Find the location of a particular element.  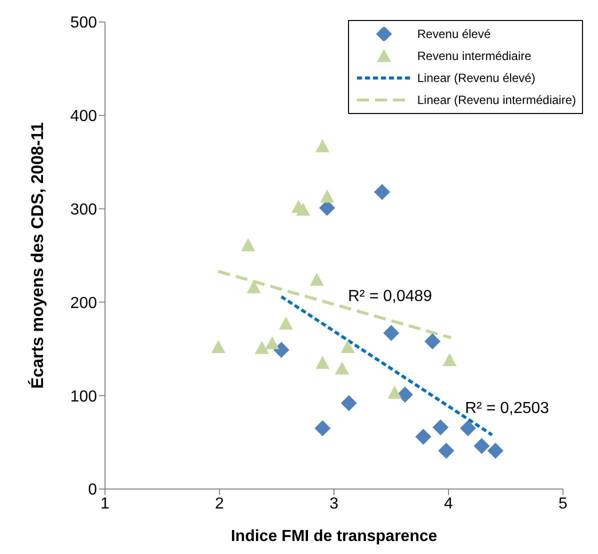

legend-label: Revenu intermédiaire is located at coordinates (474, 56).